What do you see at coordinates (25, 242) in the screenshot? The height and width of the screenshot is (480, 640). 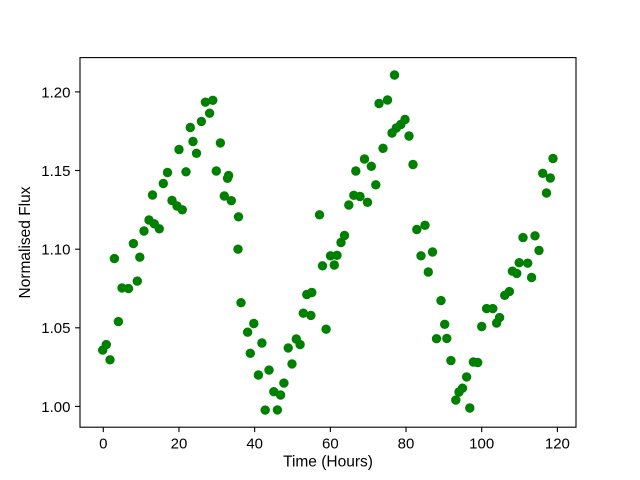 I see `svg-text: Normalised Flux` at bounding box center [25, 242].